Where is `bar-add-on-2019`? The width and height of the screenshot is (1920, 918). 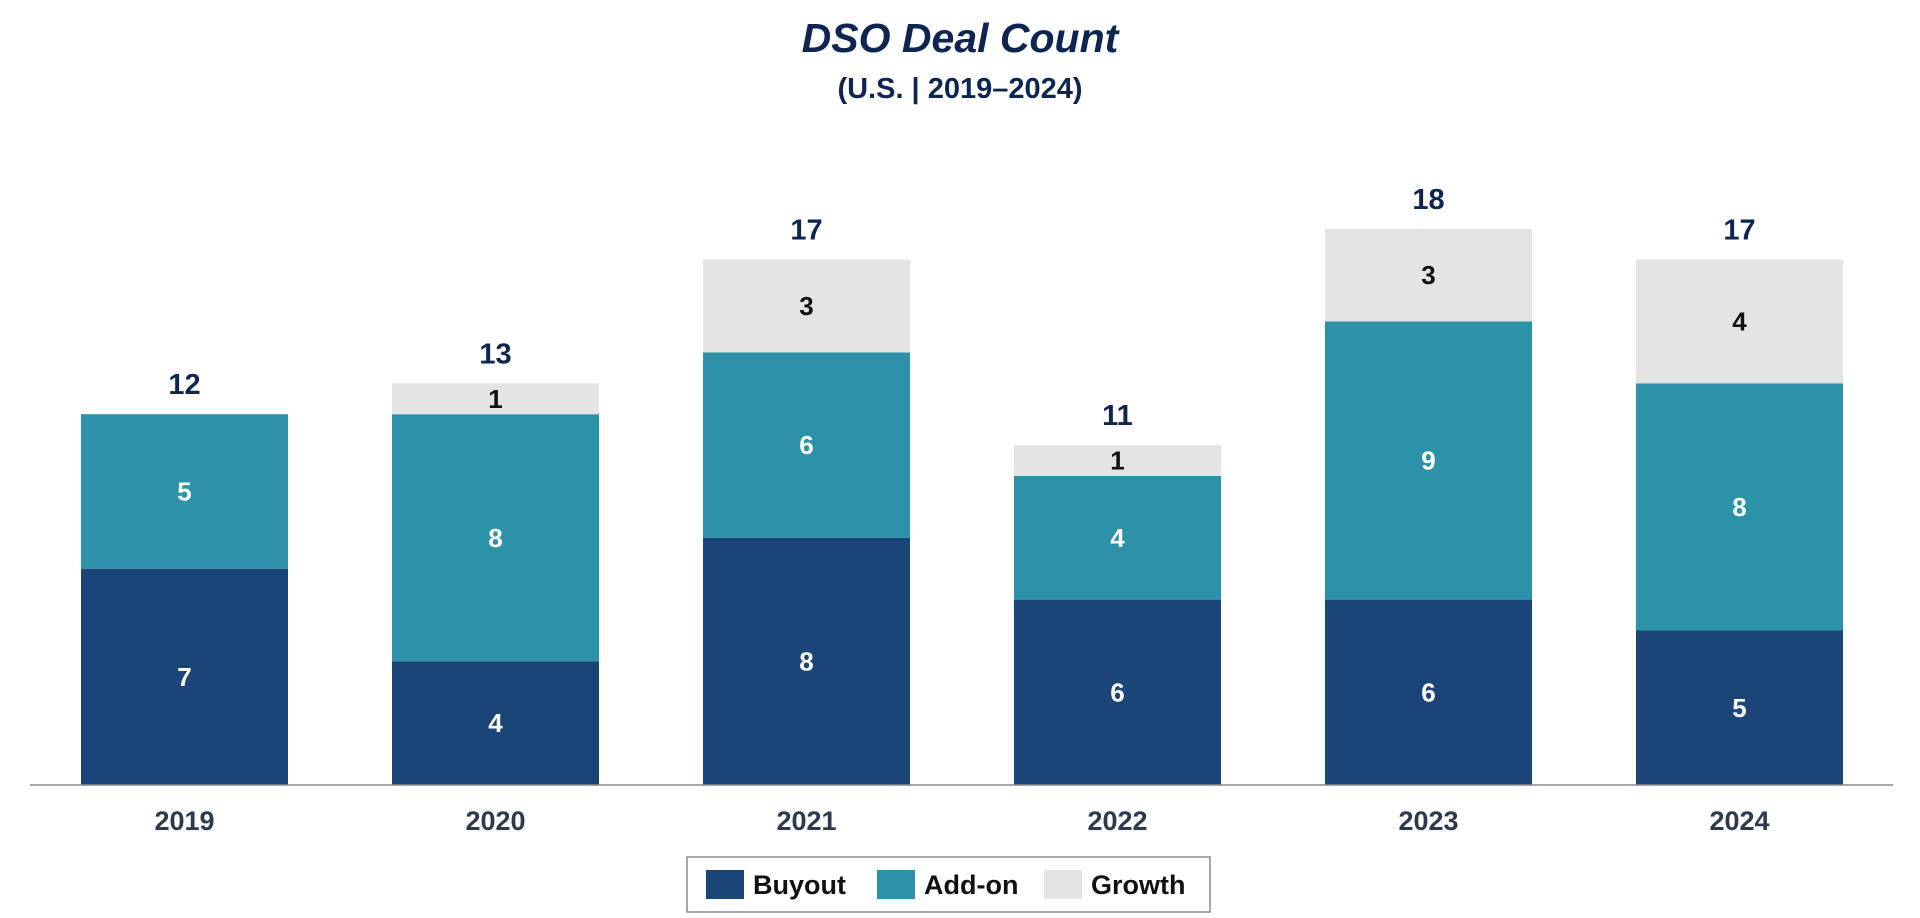
bar-add-on-2019 is located at coordinates (184, 491).